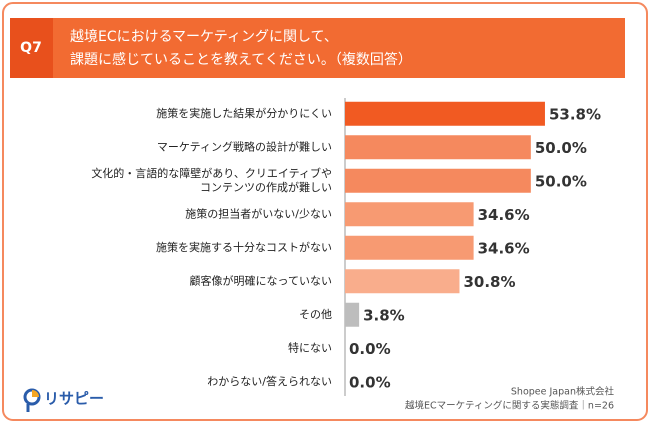  I want to click on logo-icon, so click(35, 393).